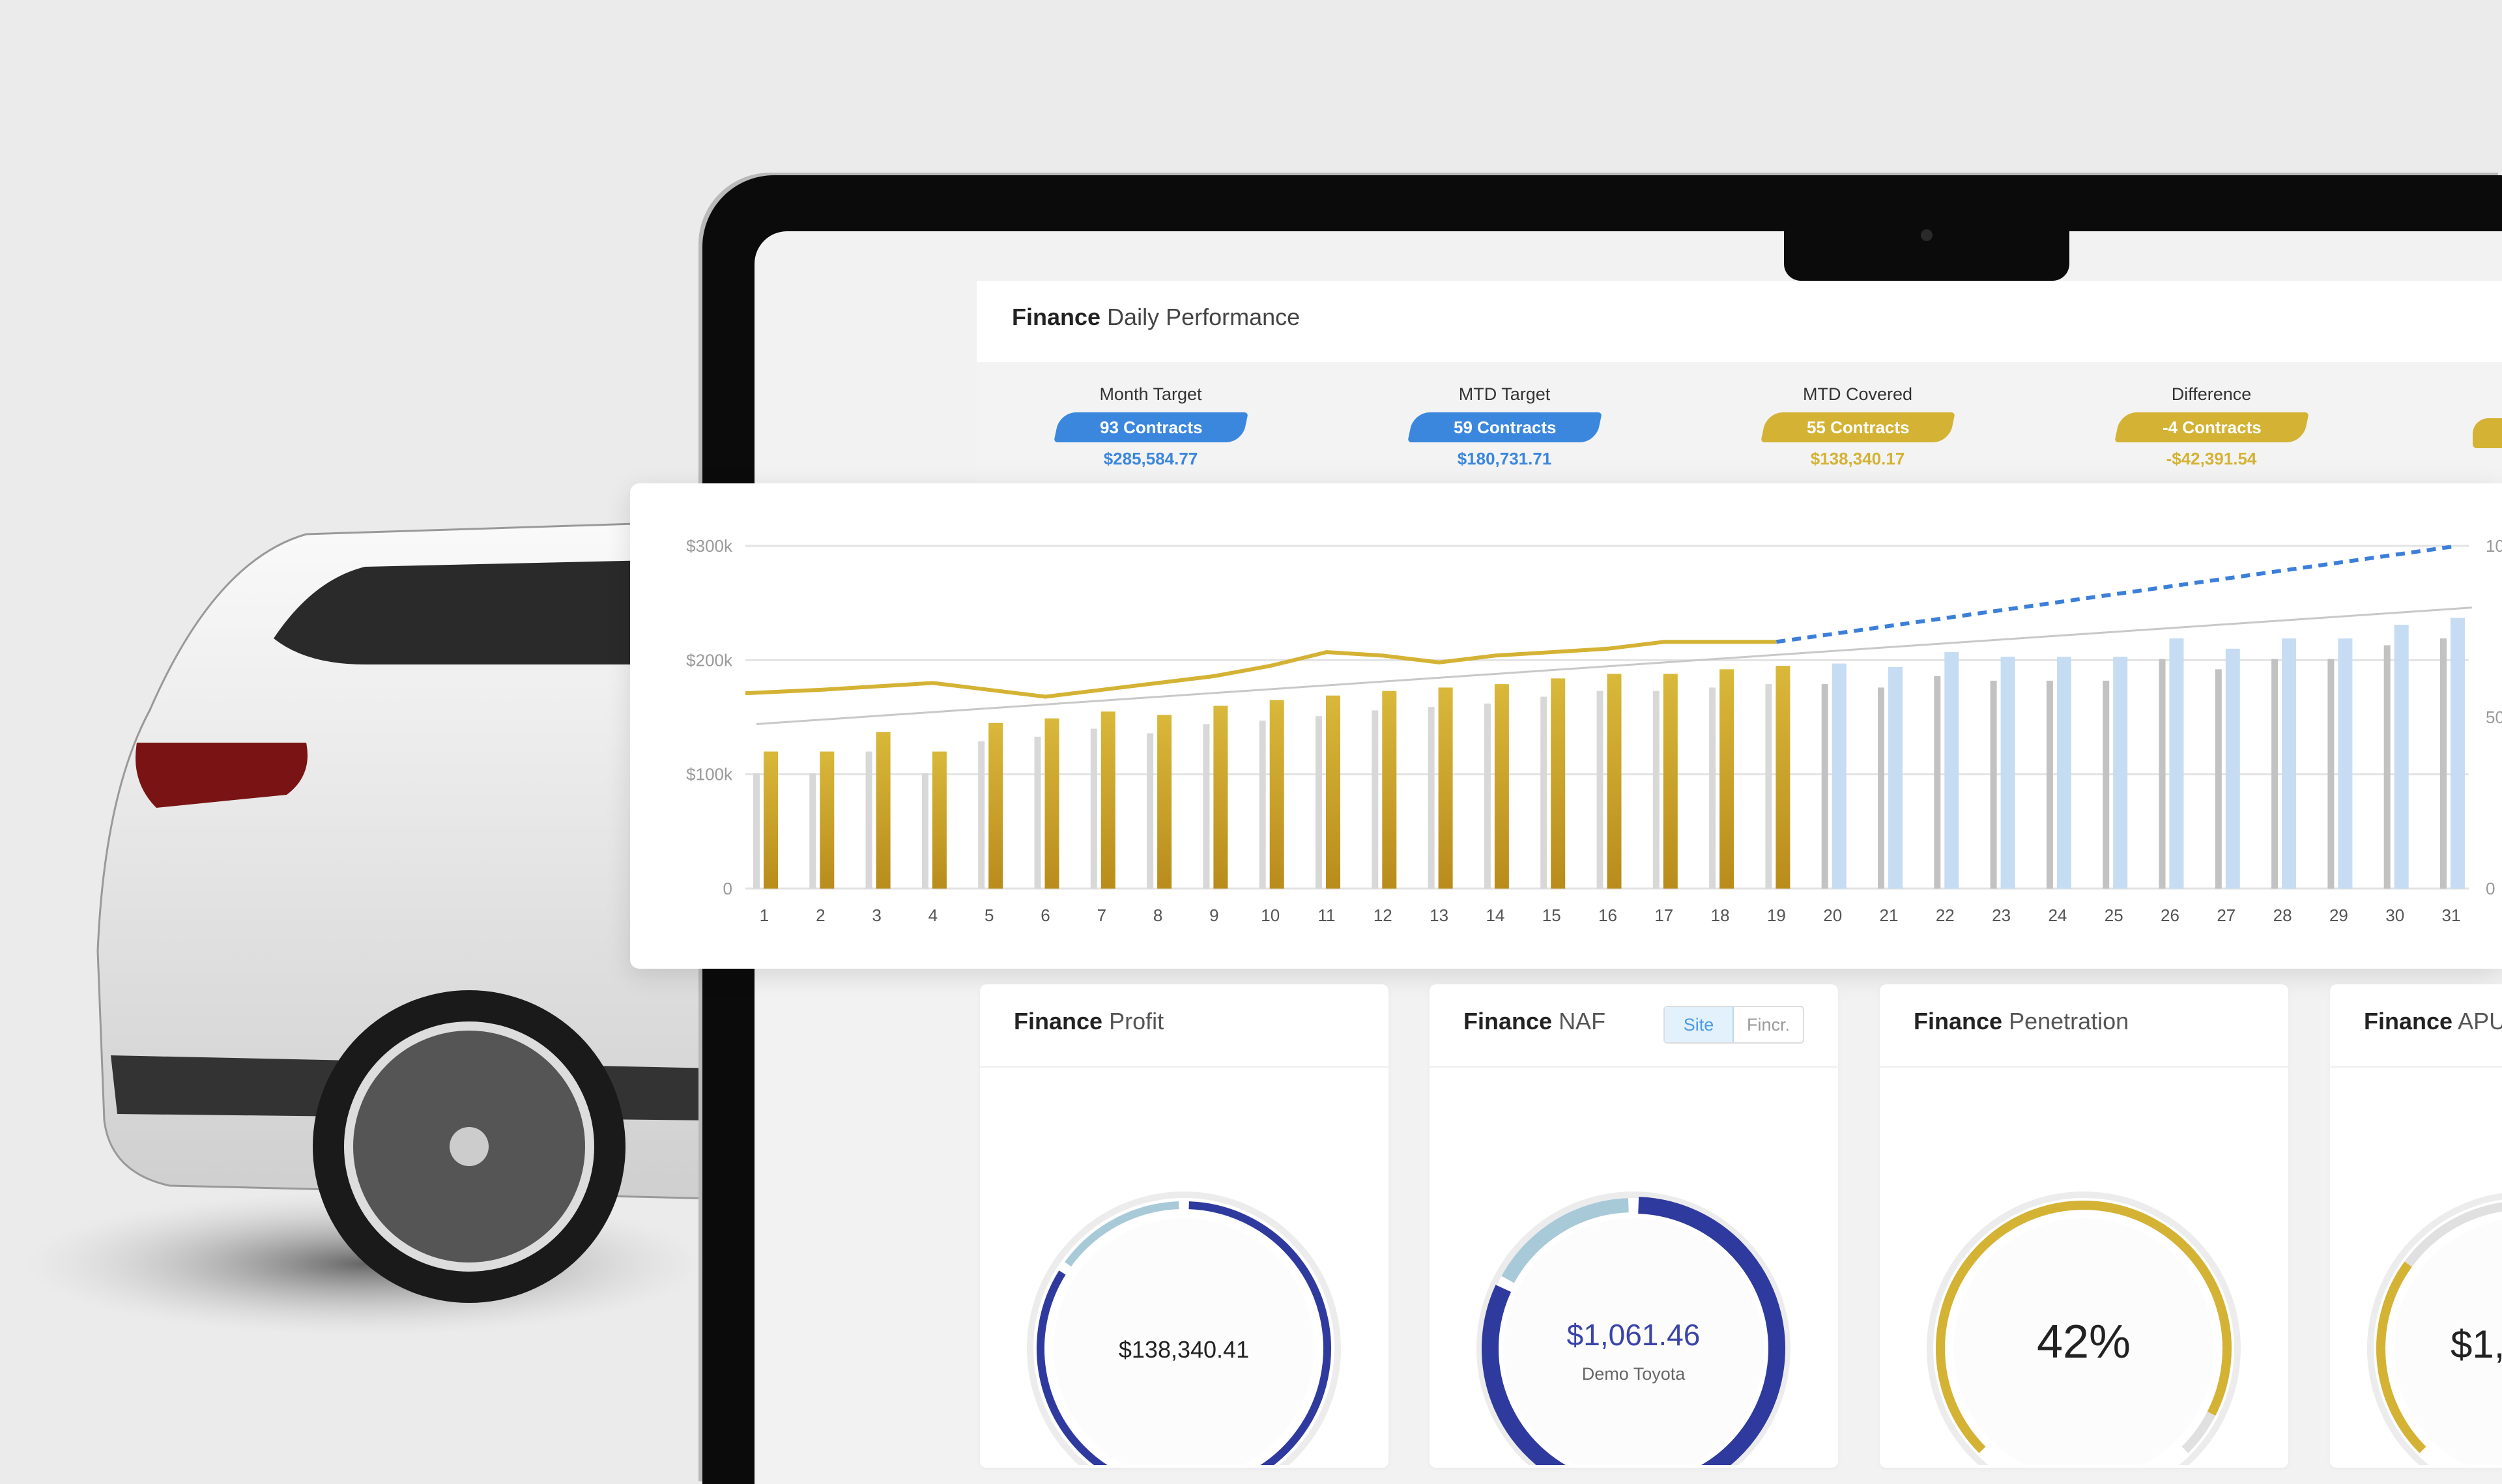 Image resolution: width=2502 pixels, height=1484 pixels. What do you see at coordinates (2114, 915) in the screenshot?
I see `x-tick-label: 25` at bounding box center [2114, 915].